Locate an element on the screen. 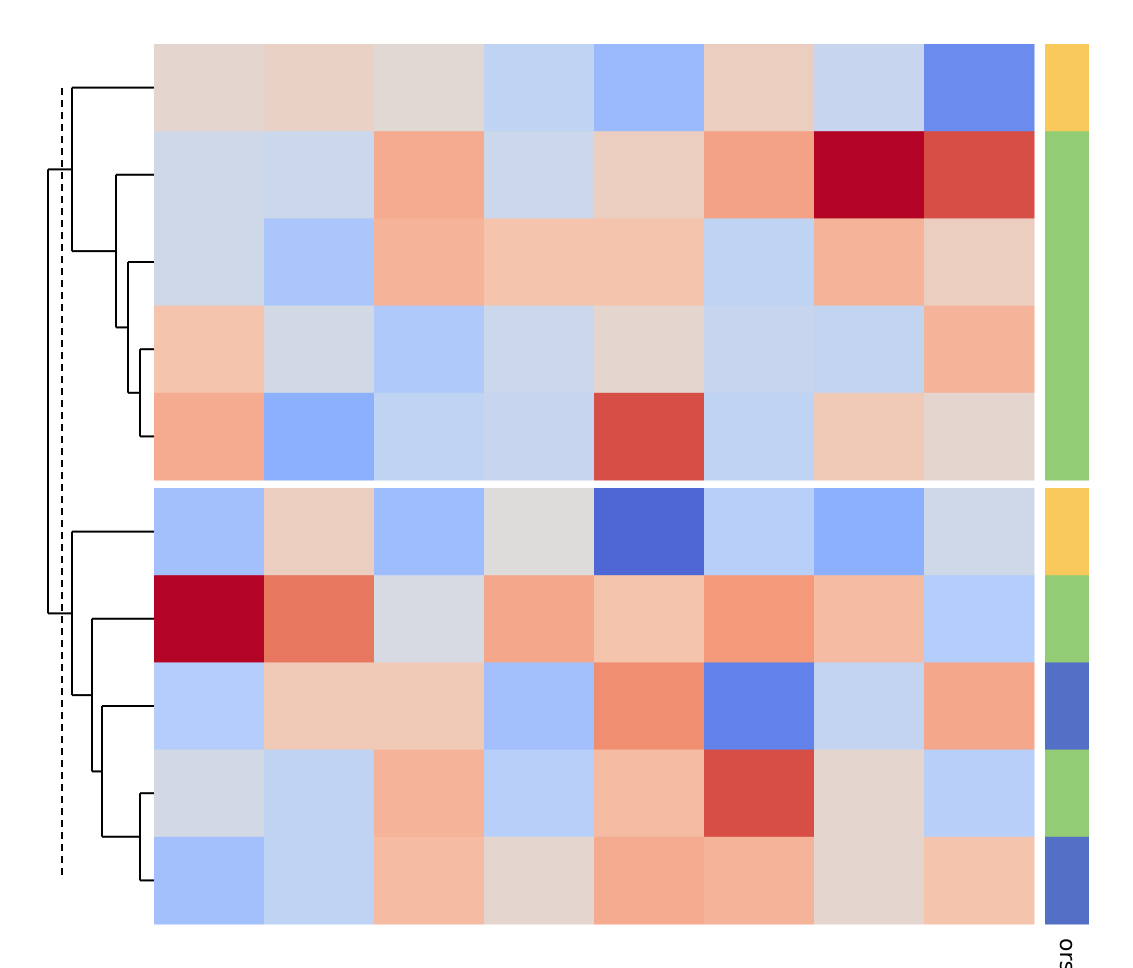 Image resolution: width=1133 pixels, height=968 pixels. row-dendrogram is located at coordinates (100, 484).